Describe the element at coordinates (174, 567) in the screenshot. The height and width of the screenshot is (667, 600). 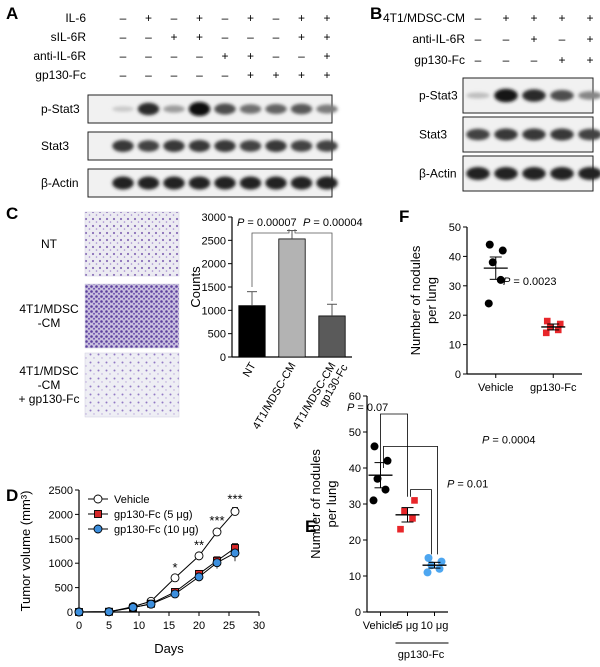
I see `significance-marker: *` at that location.